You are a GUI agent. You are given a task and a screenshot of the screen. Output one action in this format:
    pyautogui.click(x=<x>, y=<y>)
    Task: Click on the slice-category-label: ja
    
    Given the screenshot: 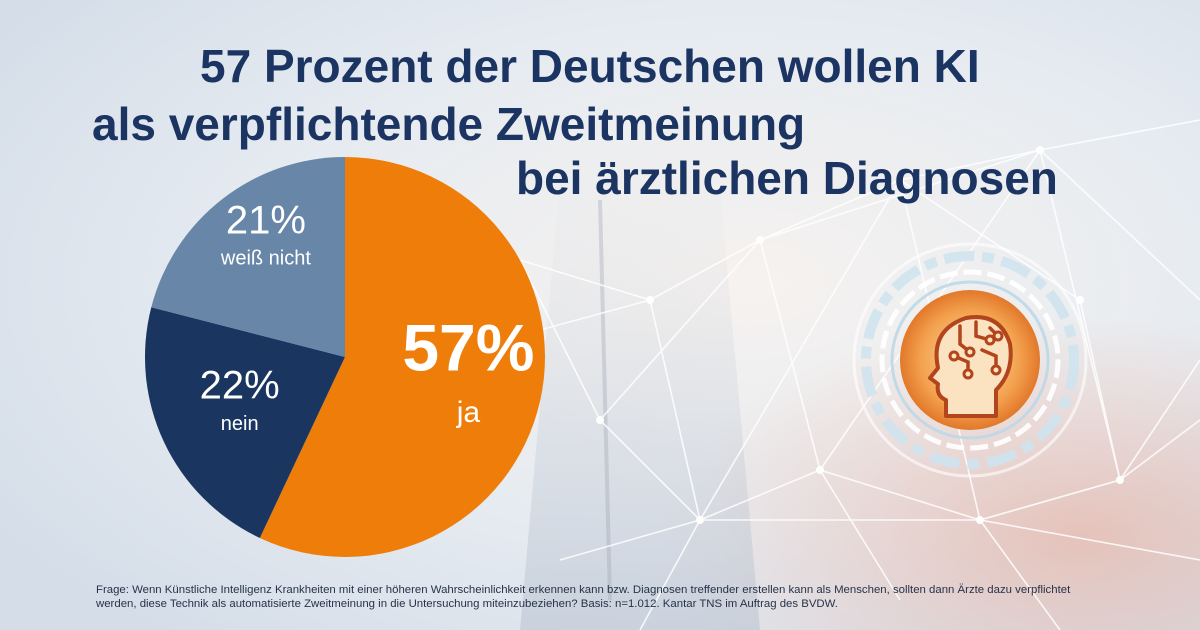 What is the action you would take?
    pyautogui.click(x=468, y=412)
    